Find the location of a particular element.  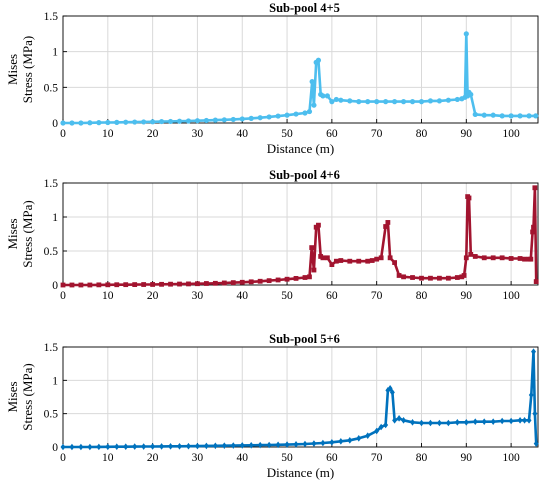

x-tick-label: 50 is located at coordinates (287, 296).